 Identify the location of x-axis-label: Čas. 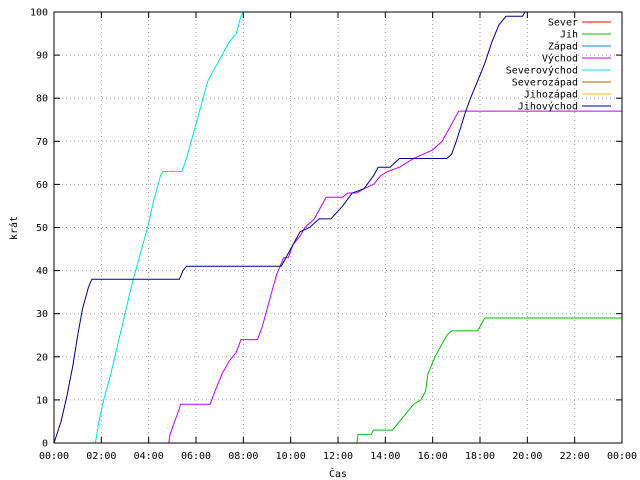
(338, 473).